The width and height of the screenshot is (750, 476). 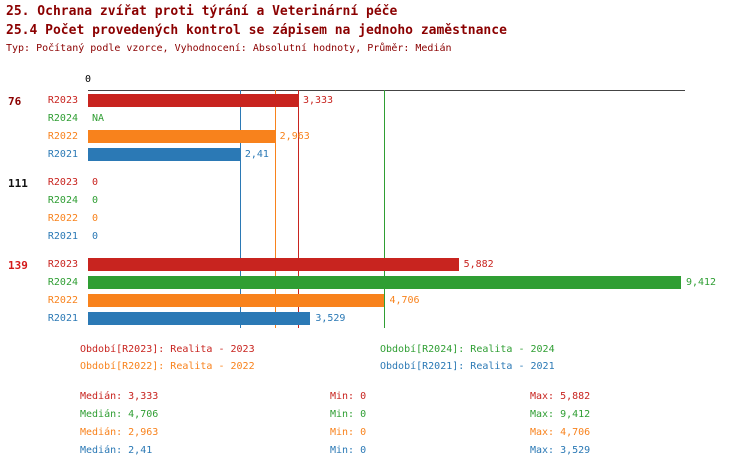 What do you see at coordinates (15, 101) in the screenshot?
I see `group-label-76: 76` at bounding box center [15, 101].